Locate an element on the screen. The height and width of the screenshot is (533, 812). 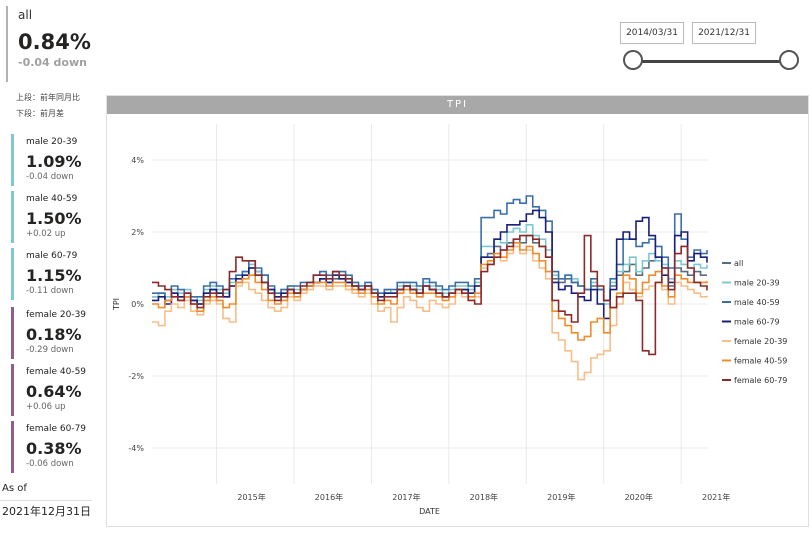
y-axis-label: TPI is located at coordinates (116, 304).